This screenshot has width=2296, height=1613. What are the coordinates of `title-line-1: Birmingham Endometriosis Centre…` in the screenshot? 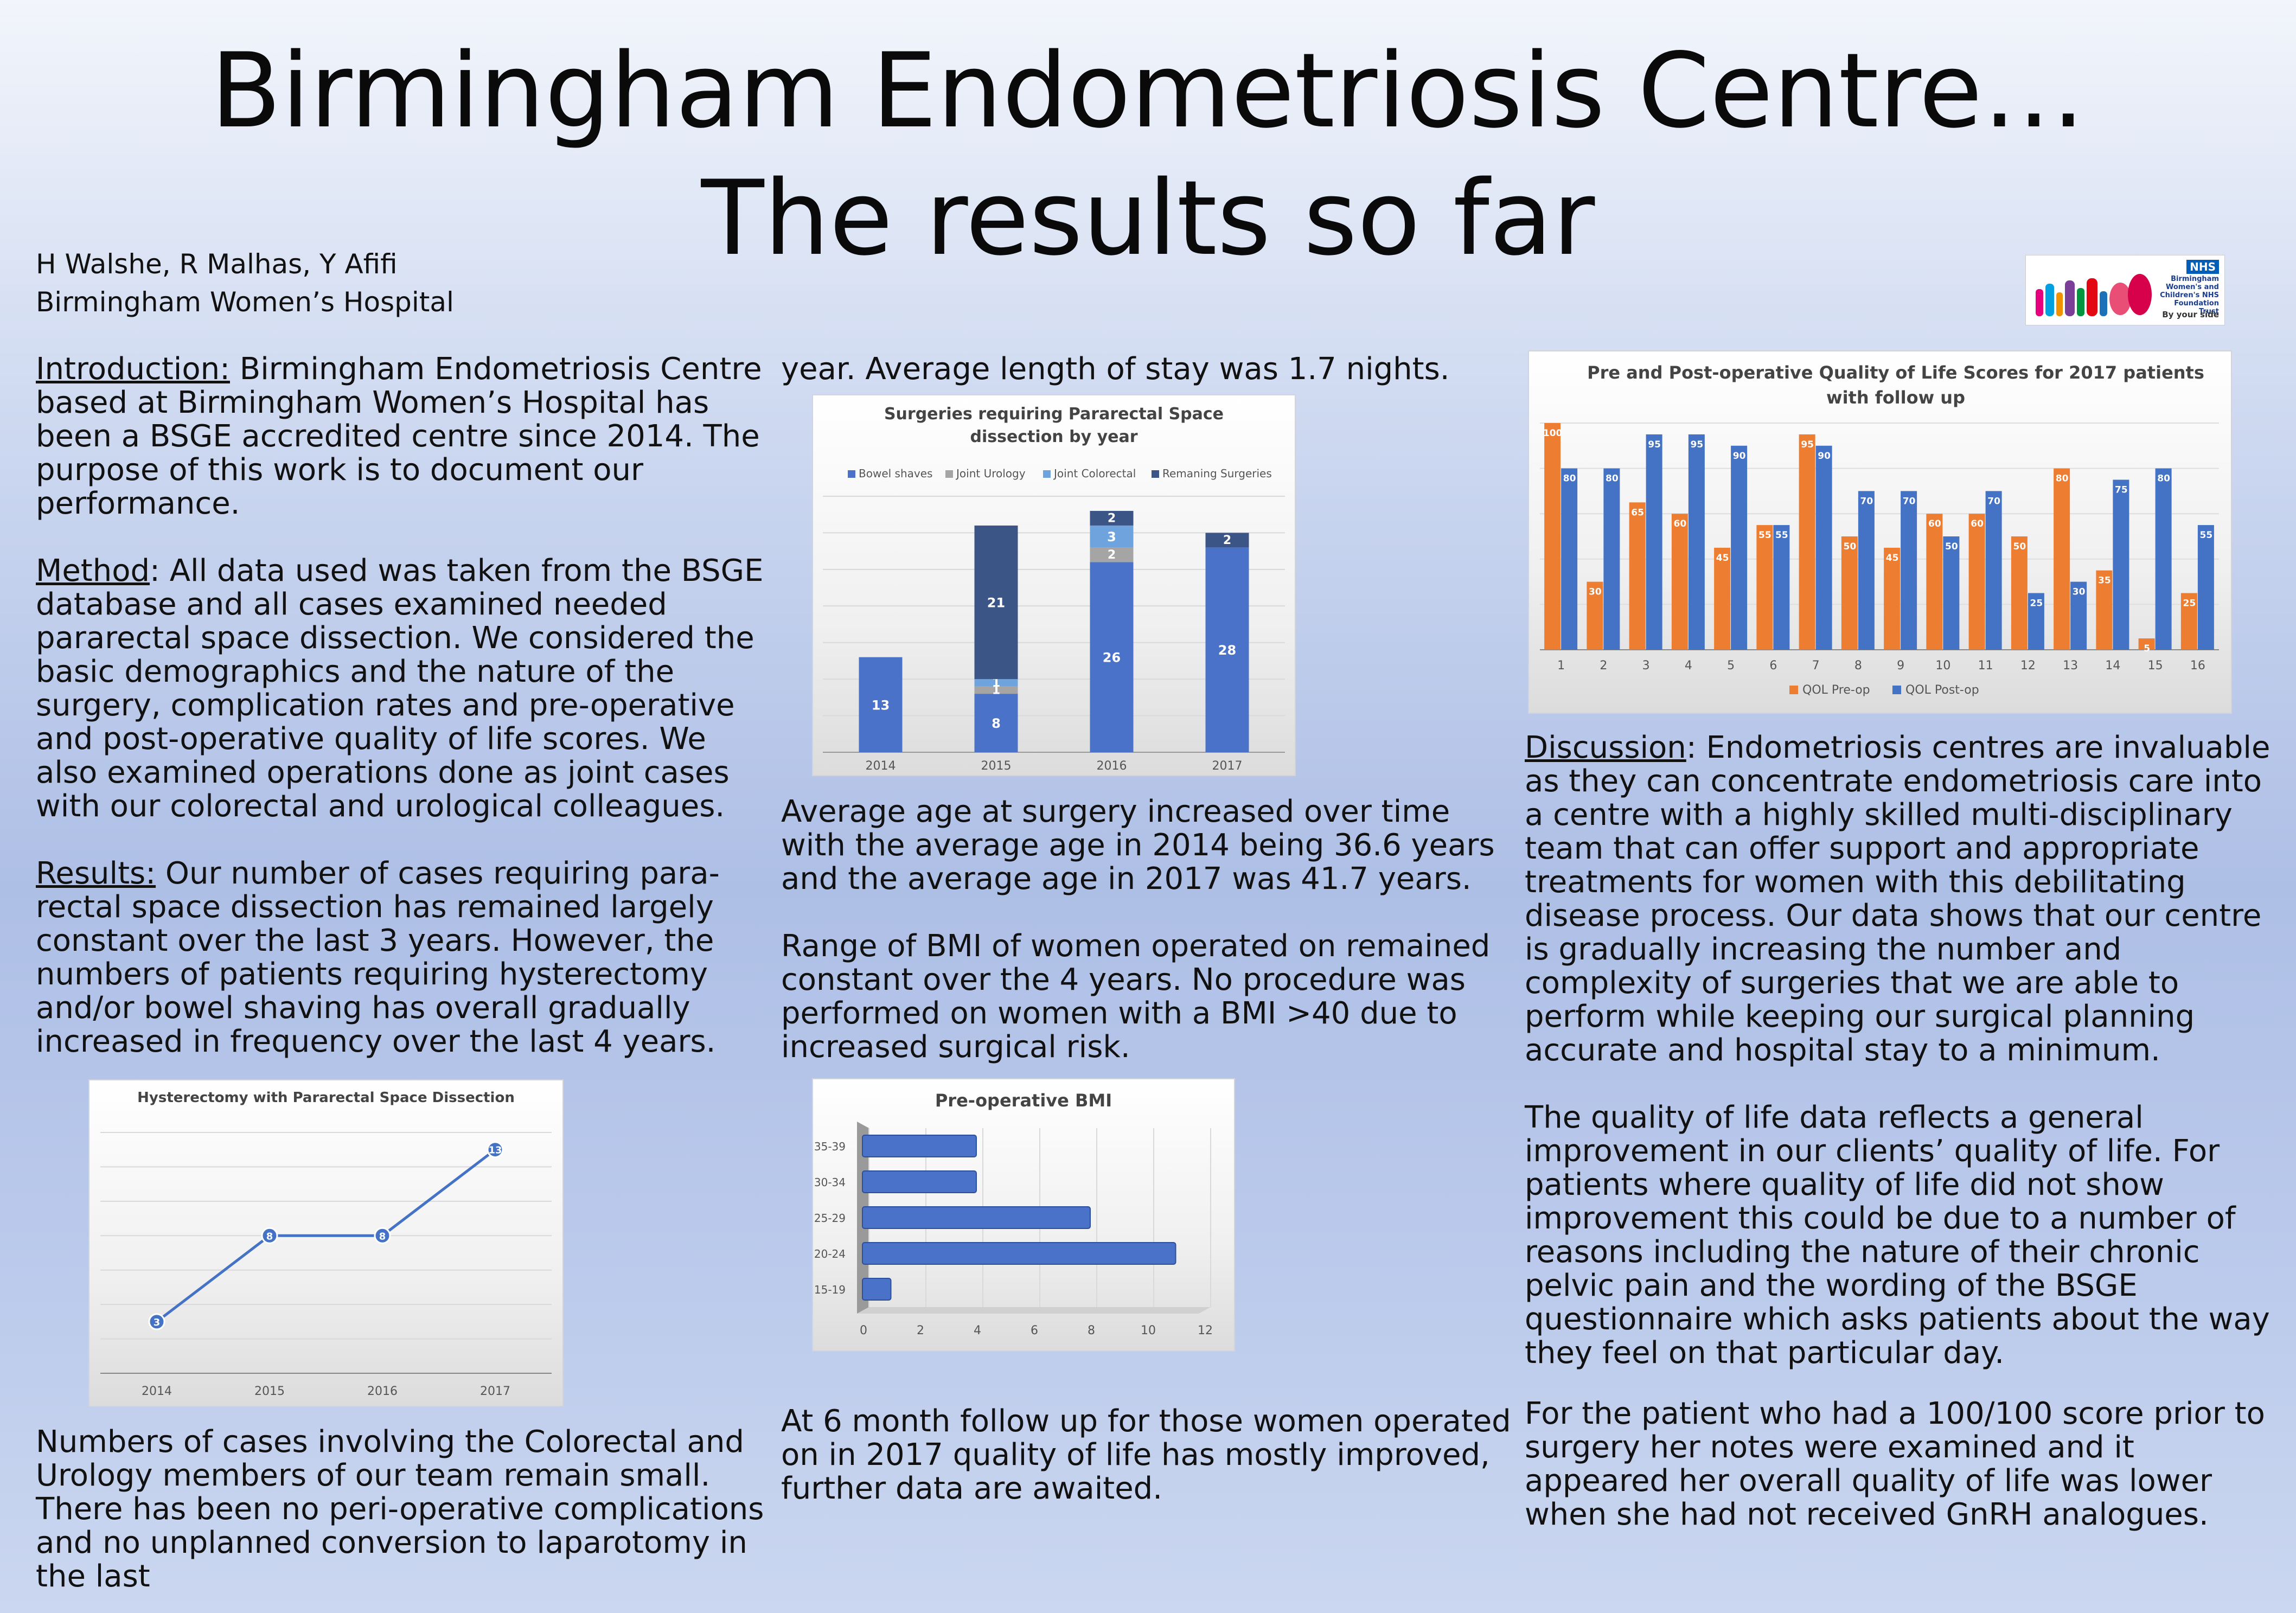 It's located at (1148, 91).